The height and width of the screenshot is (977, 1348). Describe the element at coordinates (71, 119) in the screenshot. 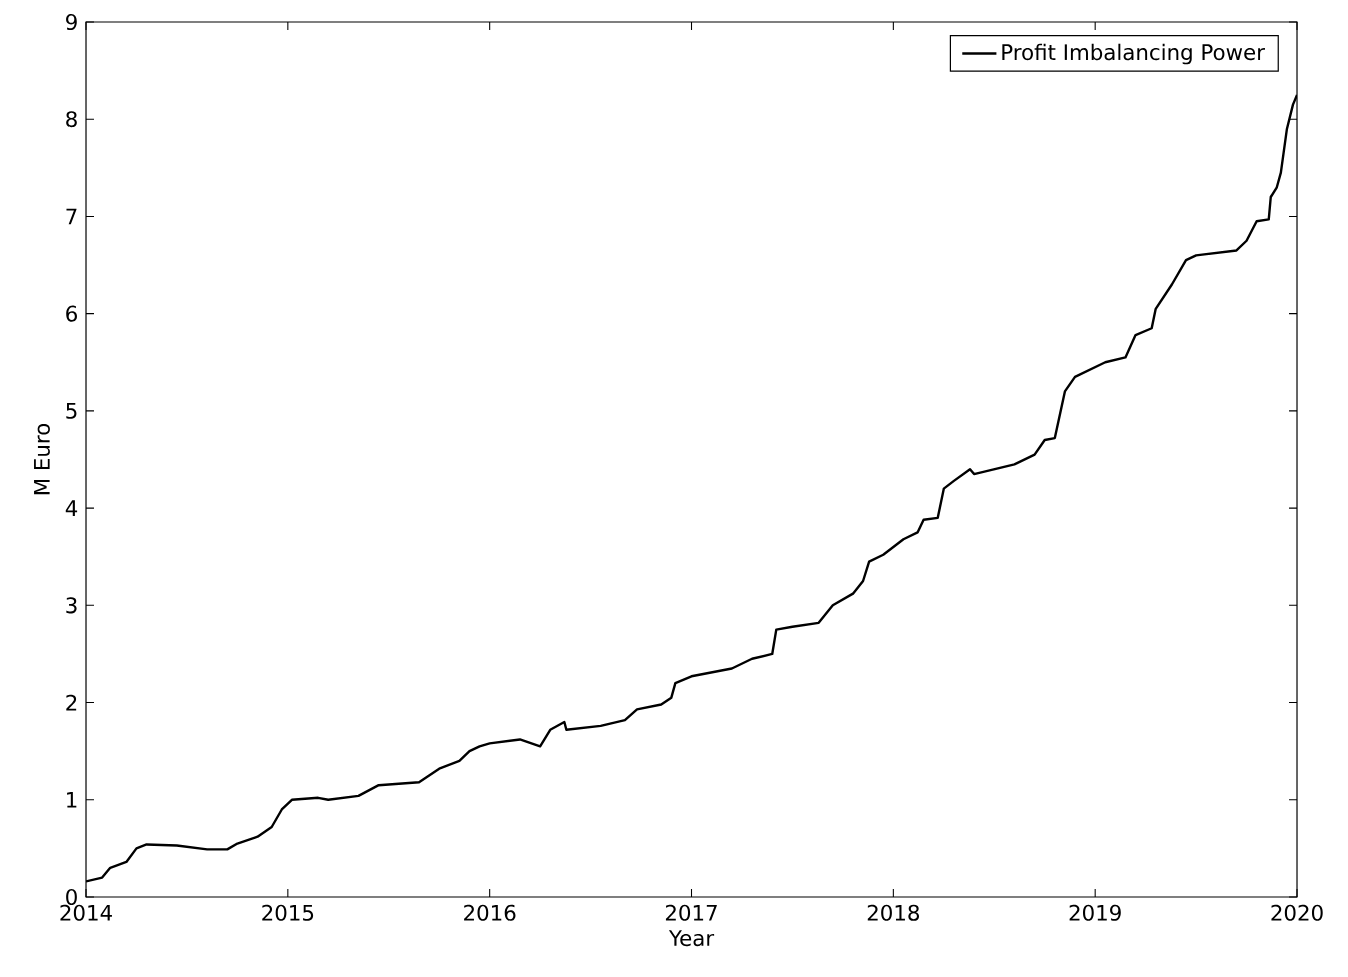

I see `y-tick-label: 8` at that location.